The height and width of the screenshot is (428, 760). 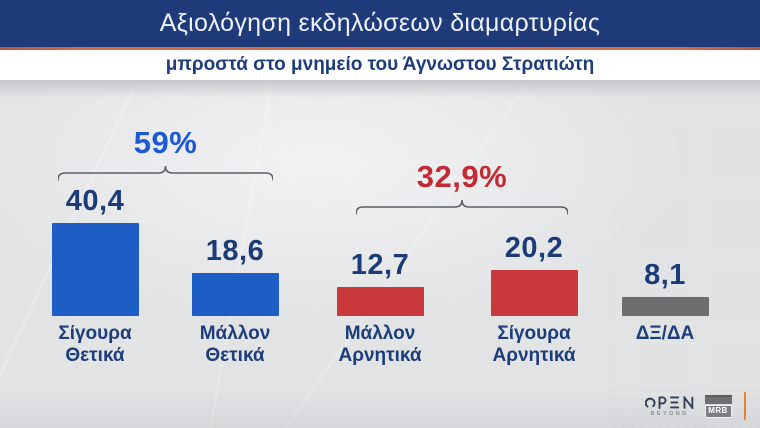 I want to click on mrb-logo-text: MRB, so click(x=718, y=410).